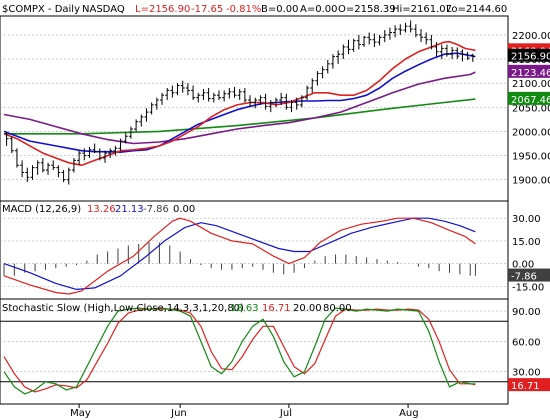 The width and height of the screenshot is (550, 420). What do you see at coordinates (526, 219) in the screenshot?
I see `macd-y-tick-label: 30.00` at bounding box center [526, 219].